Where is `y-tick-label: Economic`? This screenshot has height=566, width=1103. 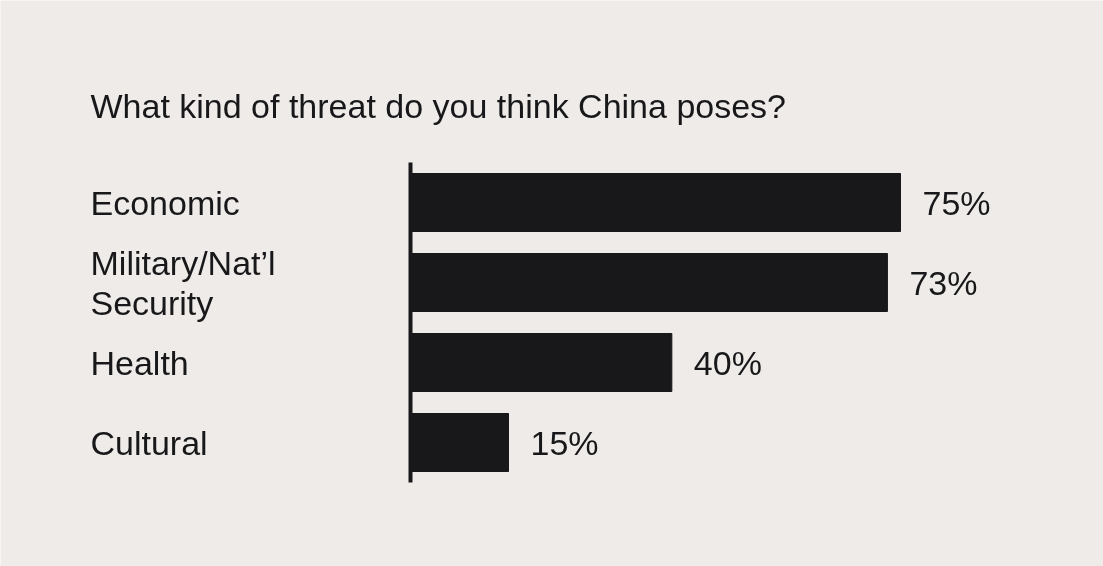
y-tick-label: Economic is located at coordinates (165, 202).